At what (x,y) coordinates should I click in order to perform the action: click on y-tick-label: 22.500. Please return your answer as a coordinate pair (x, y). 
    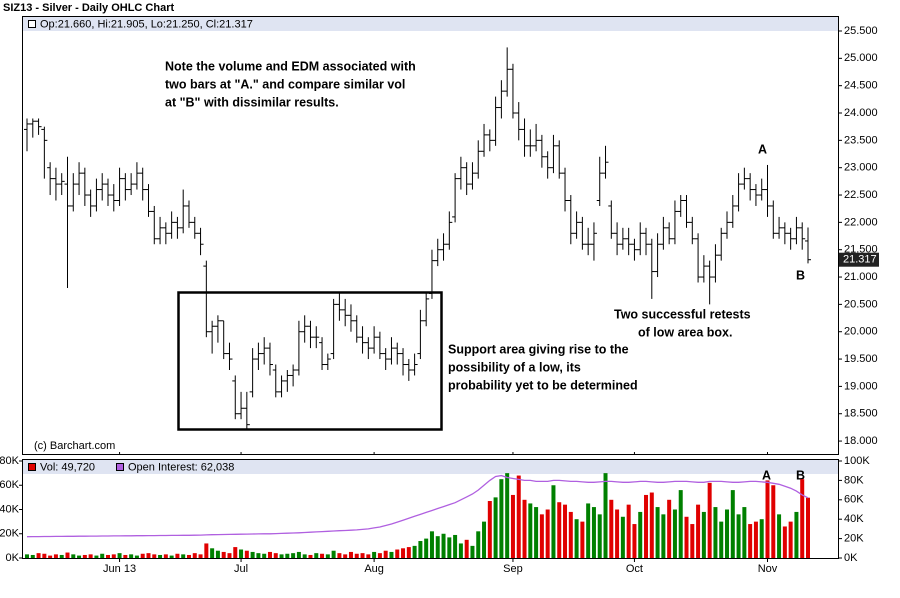
    Looking at the image, I should click on (861, 195).